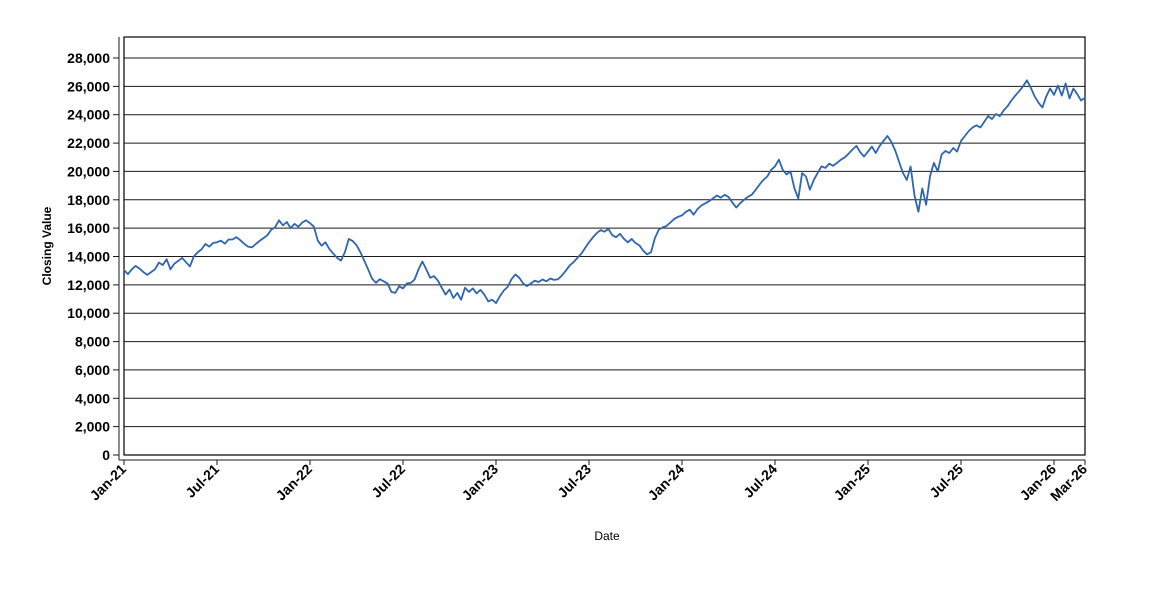 The width and height of the screenshot is (1150, 600). What do you see at coordinates (88, 285) in the screenshot?
I see `y-tick-label: 12,000` at bounding box center [88, 285].